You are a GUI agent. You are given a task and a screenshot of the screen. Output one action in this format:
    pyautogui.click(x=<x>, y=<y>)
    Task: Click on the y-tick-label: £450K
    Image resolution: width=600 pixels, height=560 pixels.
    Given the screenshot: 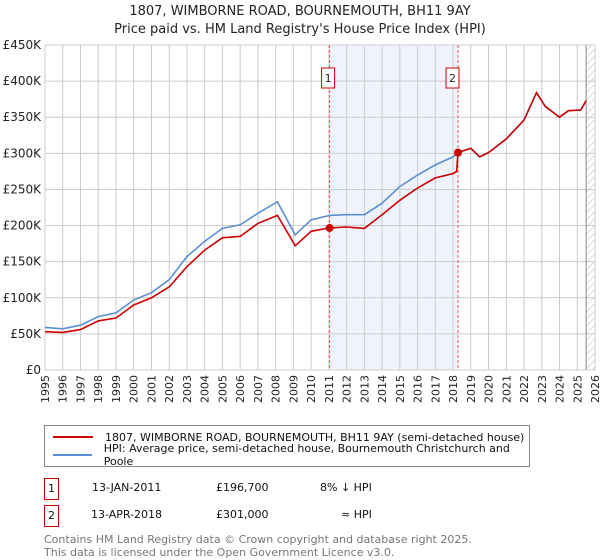 What is the action you would take?
    pyautogui.click(x=23, y=45)
    